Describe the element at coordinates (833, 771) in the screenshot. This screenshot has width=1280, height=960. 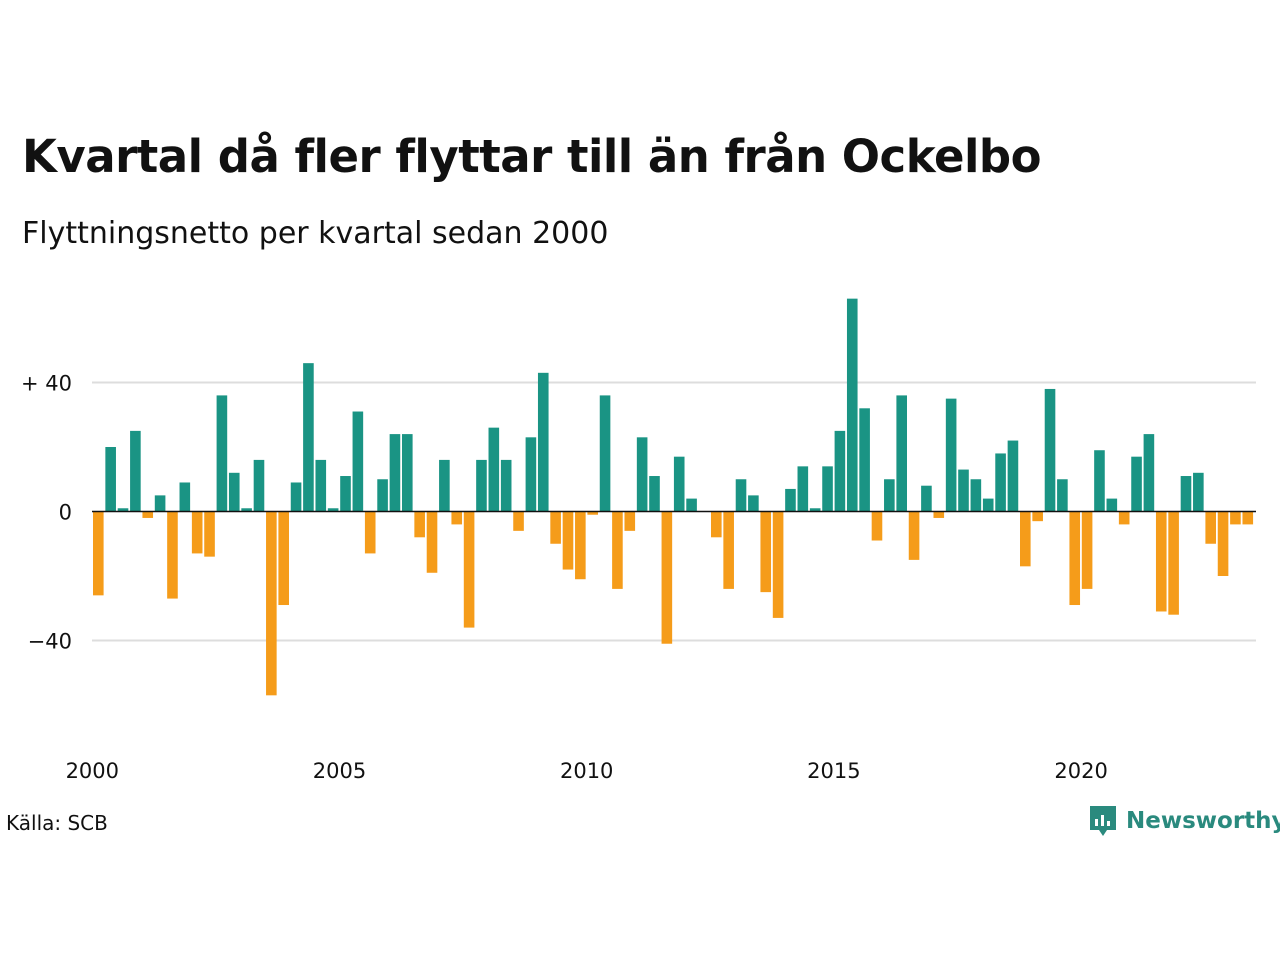
I see `x-tick-label: 2015` at that location.